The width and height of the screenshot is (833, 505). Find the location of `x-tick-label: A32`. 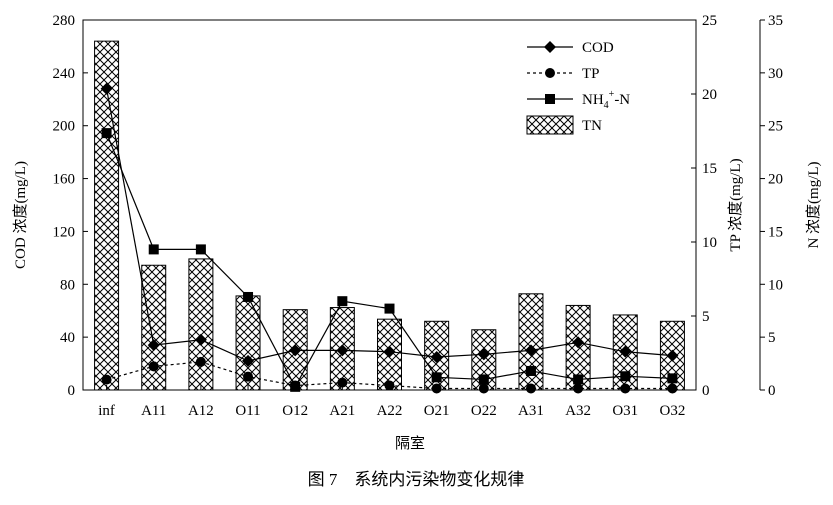

x-tick-label: A32 is located at coordinates (578, 411).